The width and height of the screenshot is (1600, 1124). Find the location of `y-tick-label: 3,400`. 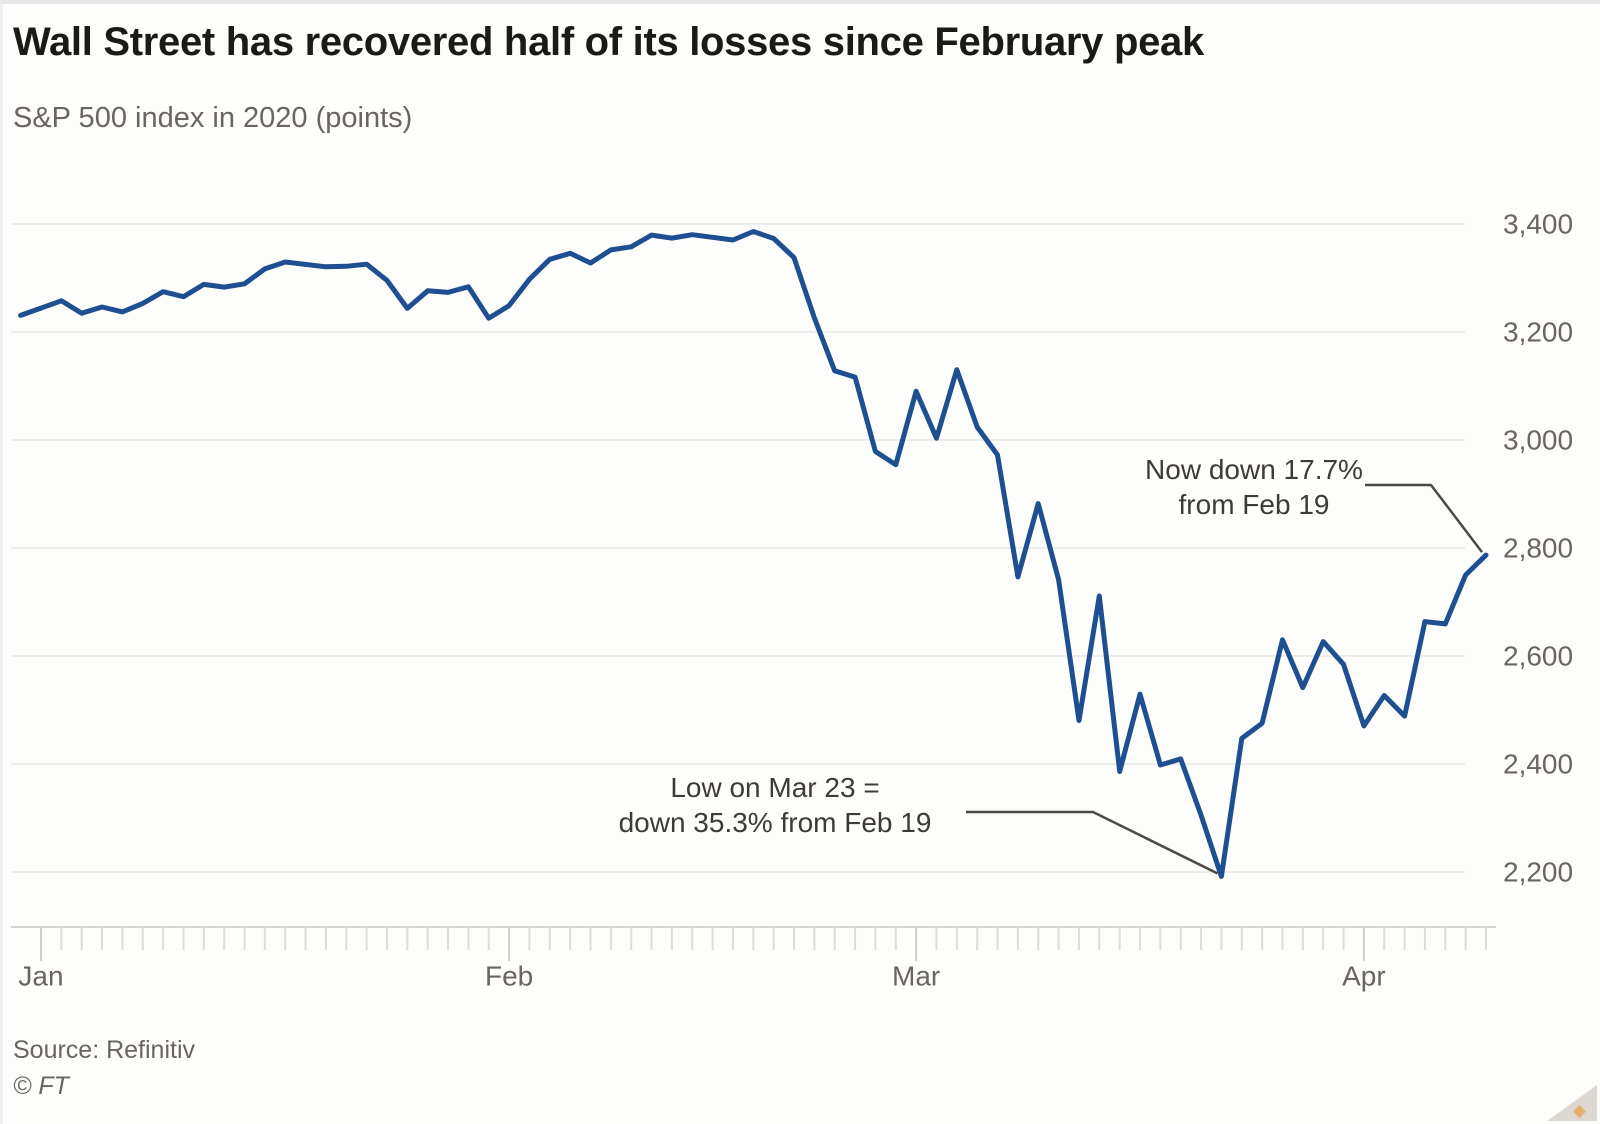

y-tick-label: 3,400 is located at coordinates (1538, 224).